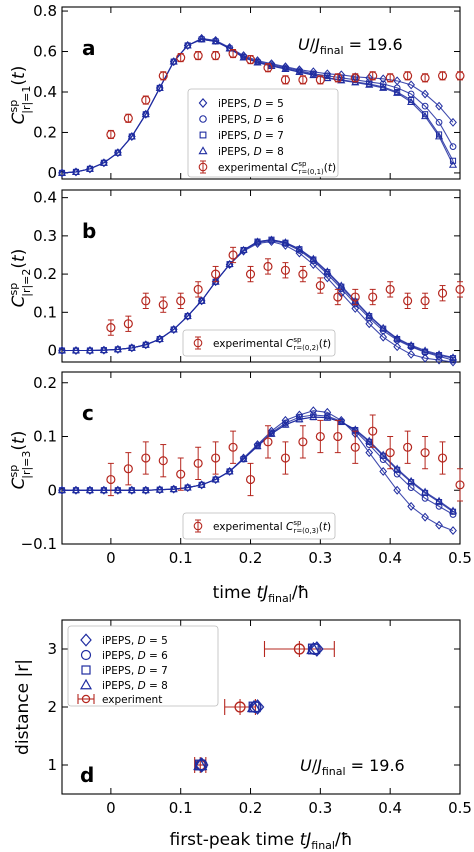 The image size is (474, 852). Describe the element at coordinates (259, 343) in the screenshot. I see `panel-b-legend: experimental Csp r=(0,2)(t)` at that location.